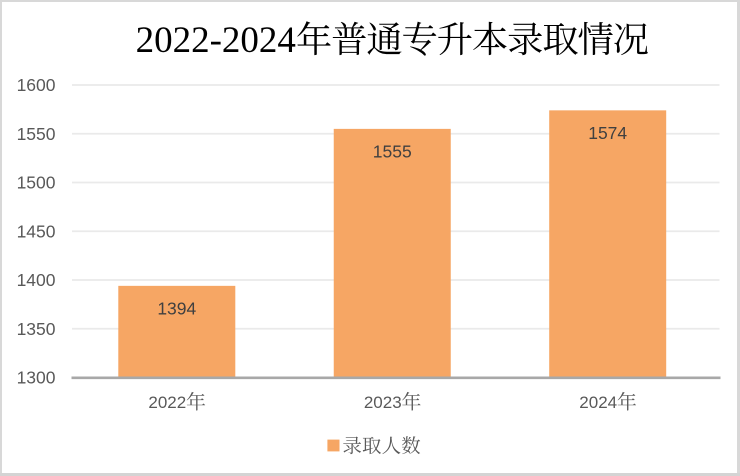  What do you see at coordinates (607, 133) in the screenshot?
I see `svg-text: 1574` at bounding box center [607, 133].